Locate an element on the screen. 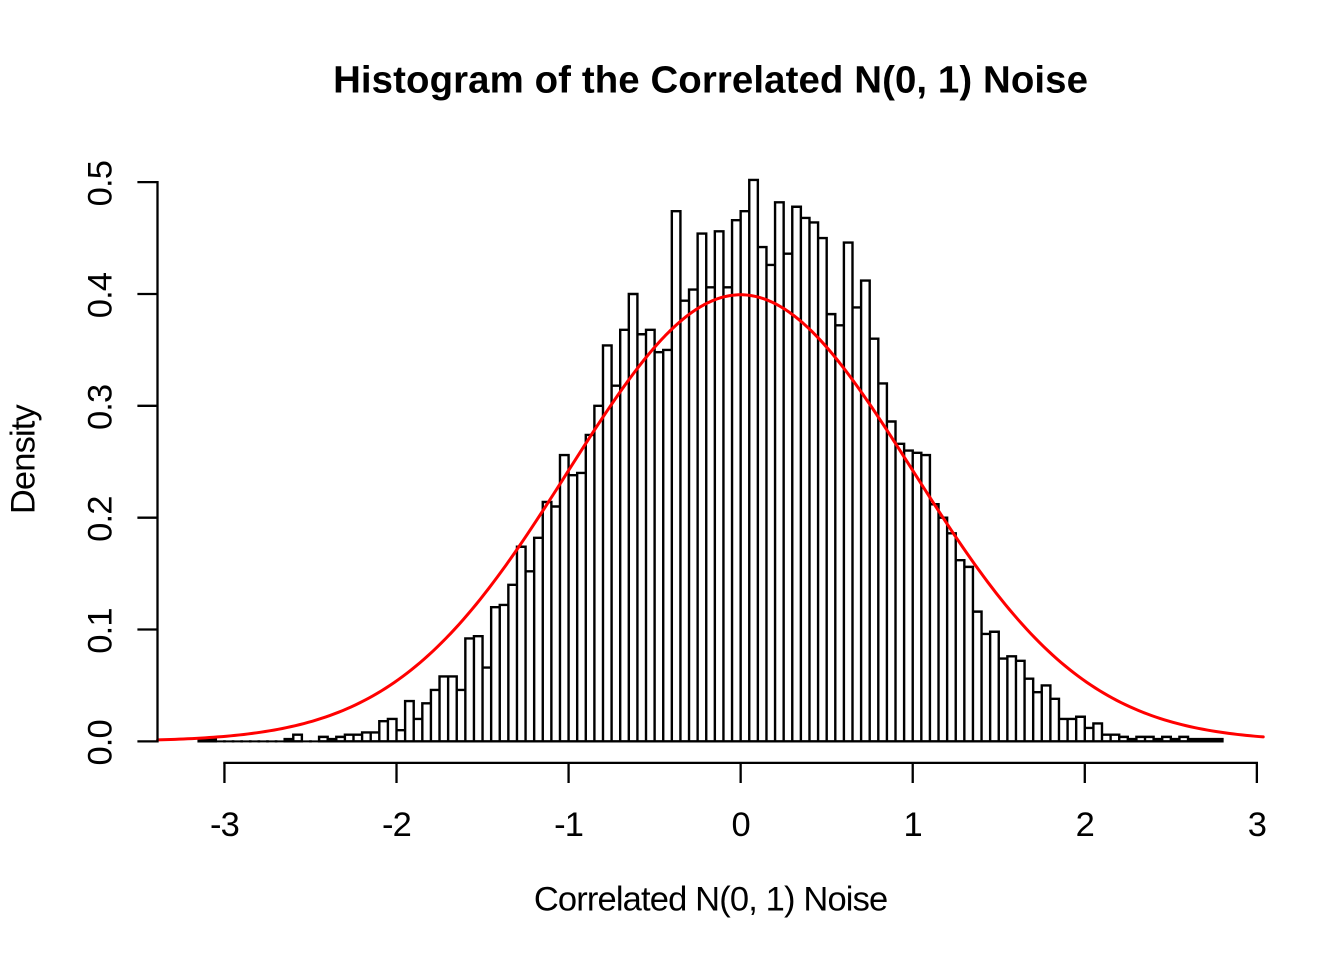  svg-text: 0 is located at coordinates (740, 825).